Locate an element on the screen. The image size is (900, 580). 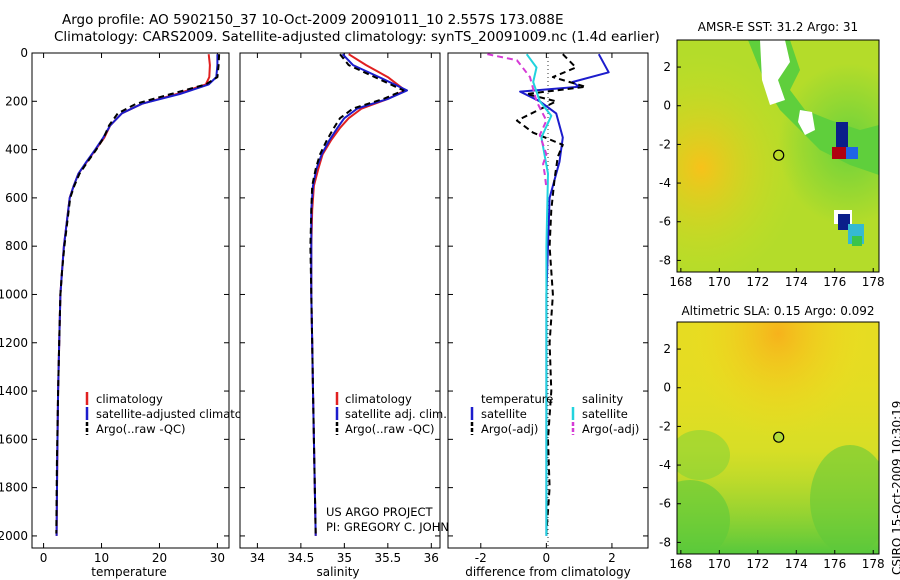
x-tick-label: 36 is located at coordinates (431, 558).